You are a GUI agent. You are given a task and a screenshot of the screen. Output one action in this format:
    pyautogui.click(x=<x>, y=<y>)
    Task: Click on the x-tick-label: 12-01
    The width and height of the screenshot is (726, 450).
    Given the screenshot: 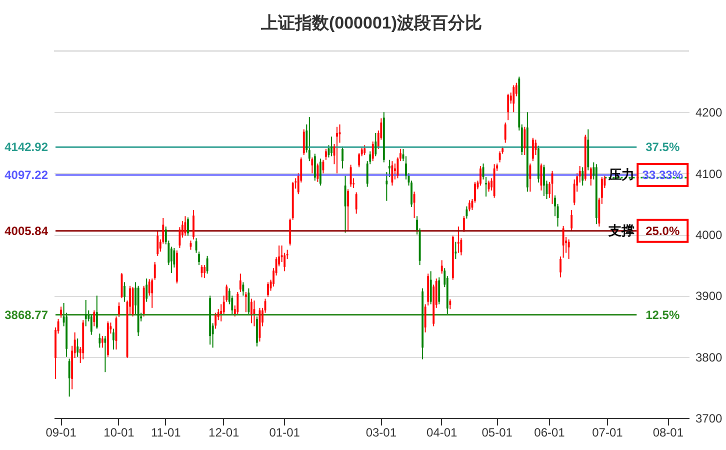 What is the action you would take?
    pyautogui.click(x=224, y=433)
    